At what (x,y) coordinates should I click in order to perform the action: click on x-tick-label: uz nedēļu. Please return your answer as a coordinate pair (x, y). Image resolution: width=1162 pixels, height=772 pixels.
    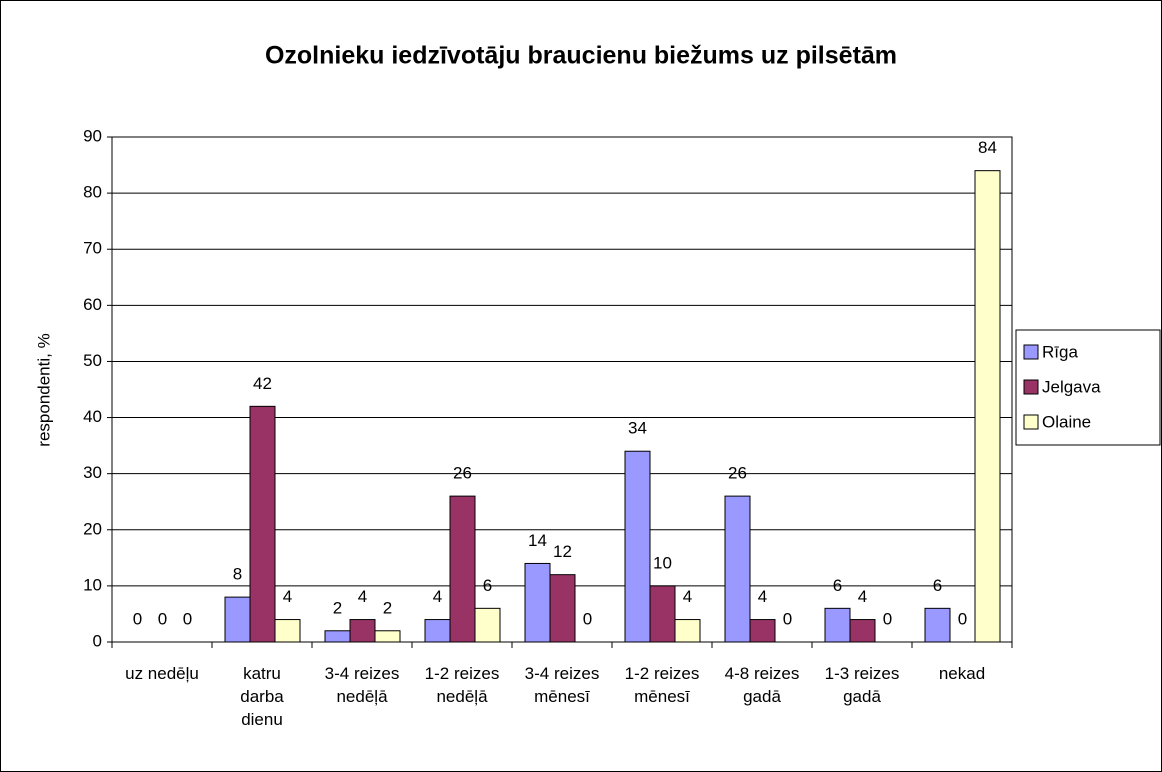
    Looking at the image, I should click on (162, 673).